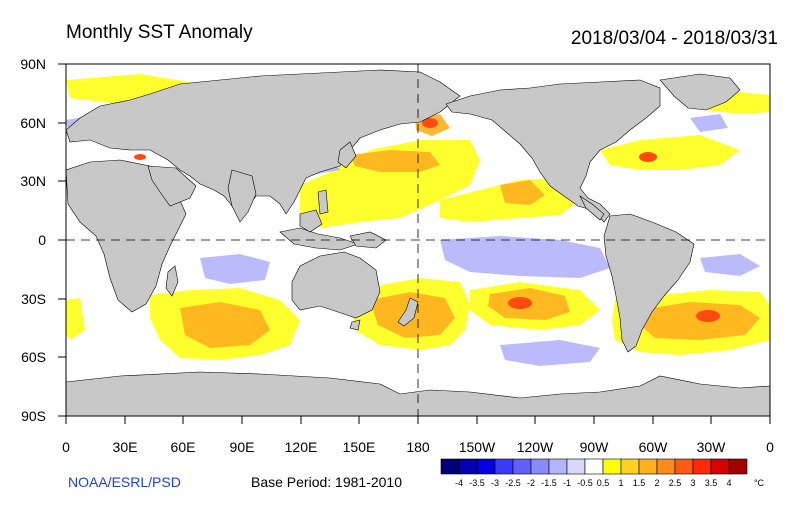 Image resolution: width=800 pixels, height=510 pixels. What do you see at coordinates (33, 299) in the screenshot?
I see `lat-label-30s: 30S` at bounding box center [33, 299].